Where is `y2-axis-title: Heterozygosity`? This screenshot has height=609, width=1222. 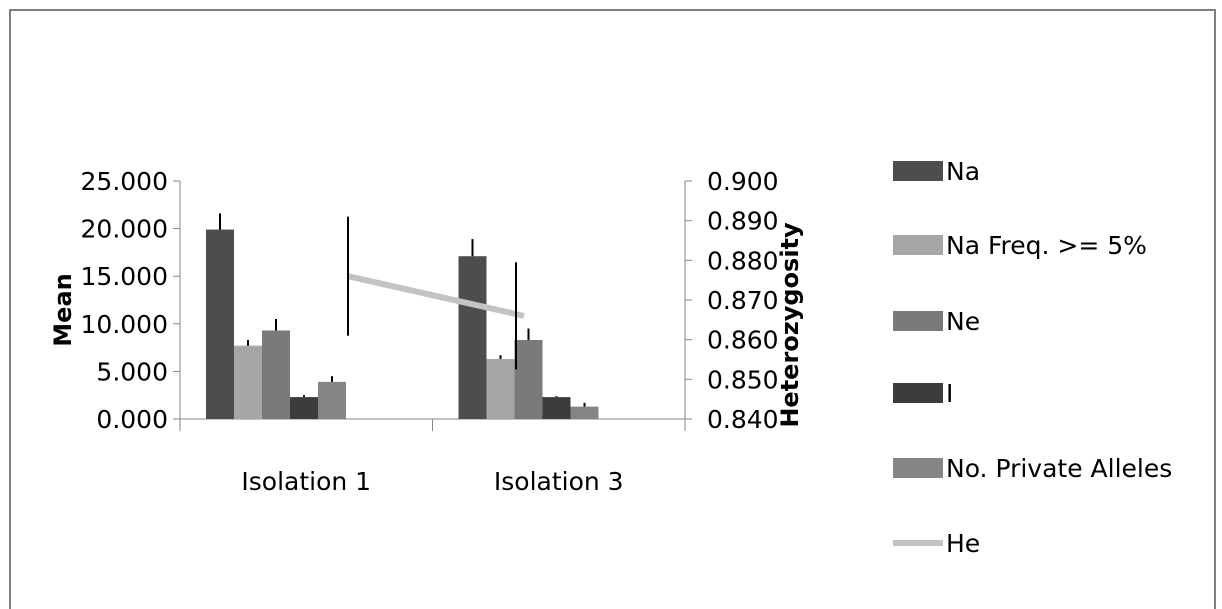 y2-axis-title: Heterozygosity is located at coordinates (790, 325).